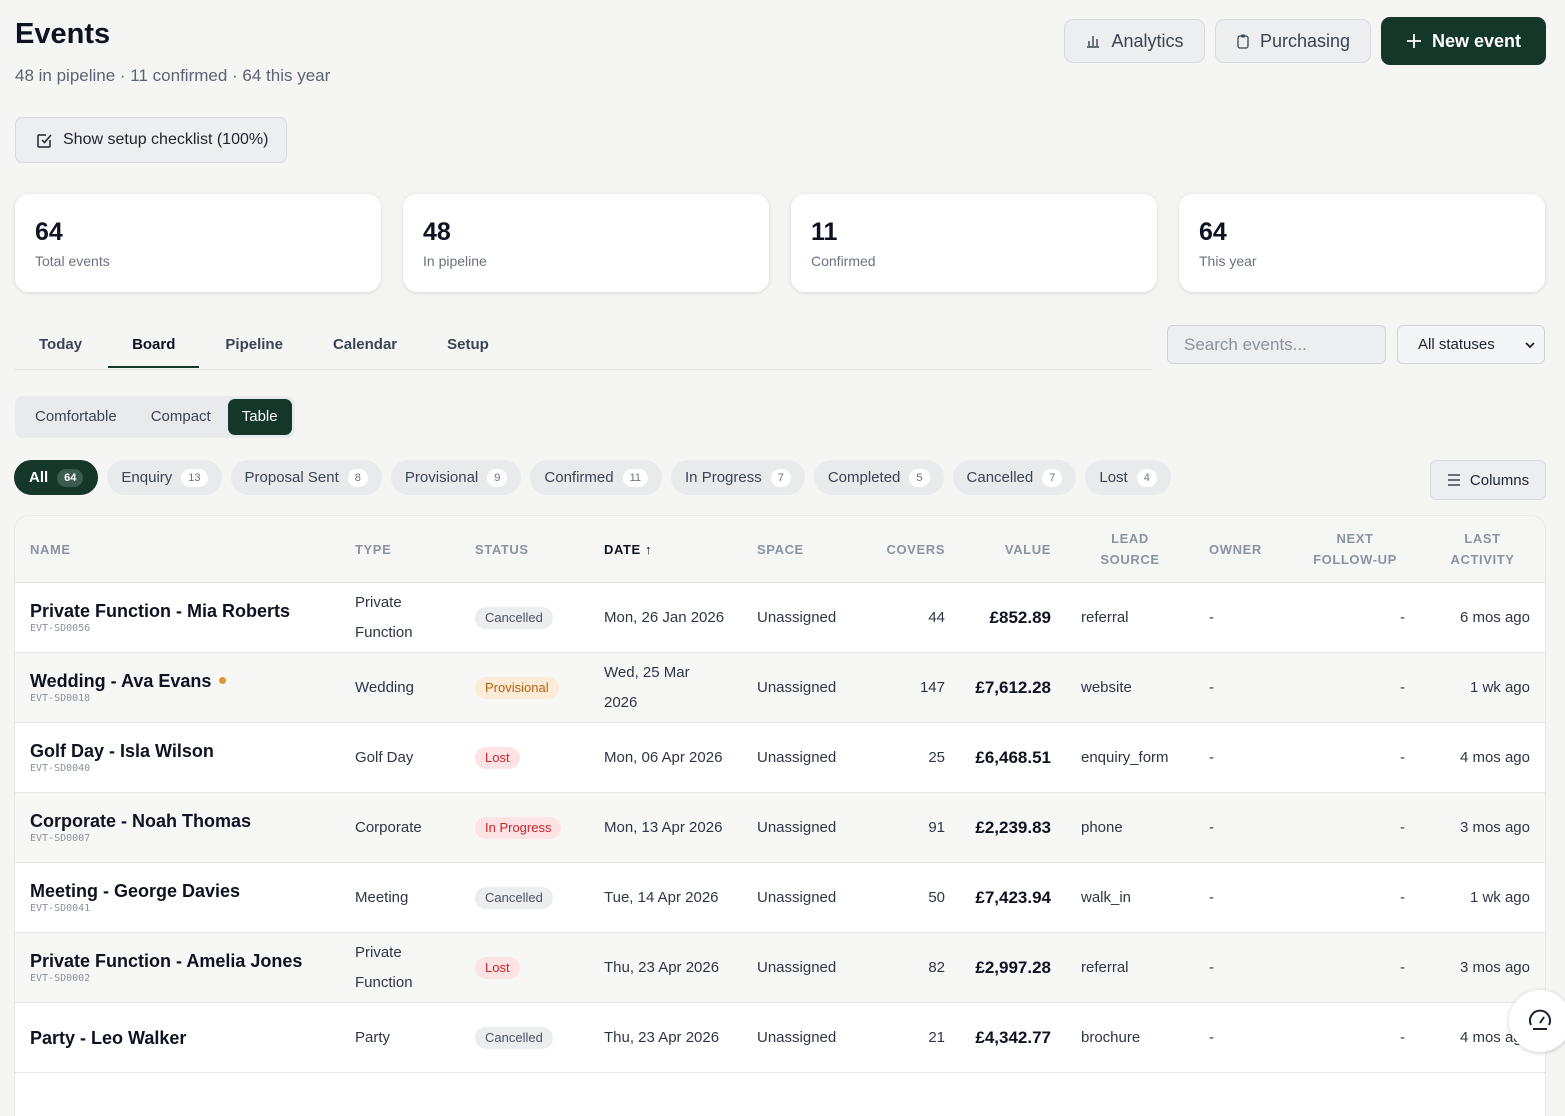  I want to click on purchasing-button: Purchasing, so click(1293, 41).